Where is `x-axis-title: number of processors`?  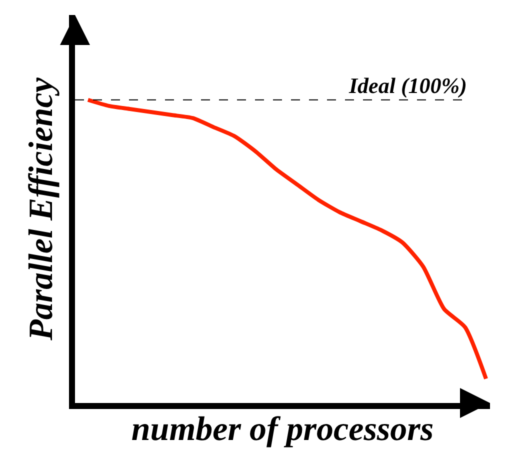
x-axis-title: number of processors is located at coordinates (282, 429).